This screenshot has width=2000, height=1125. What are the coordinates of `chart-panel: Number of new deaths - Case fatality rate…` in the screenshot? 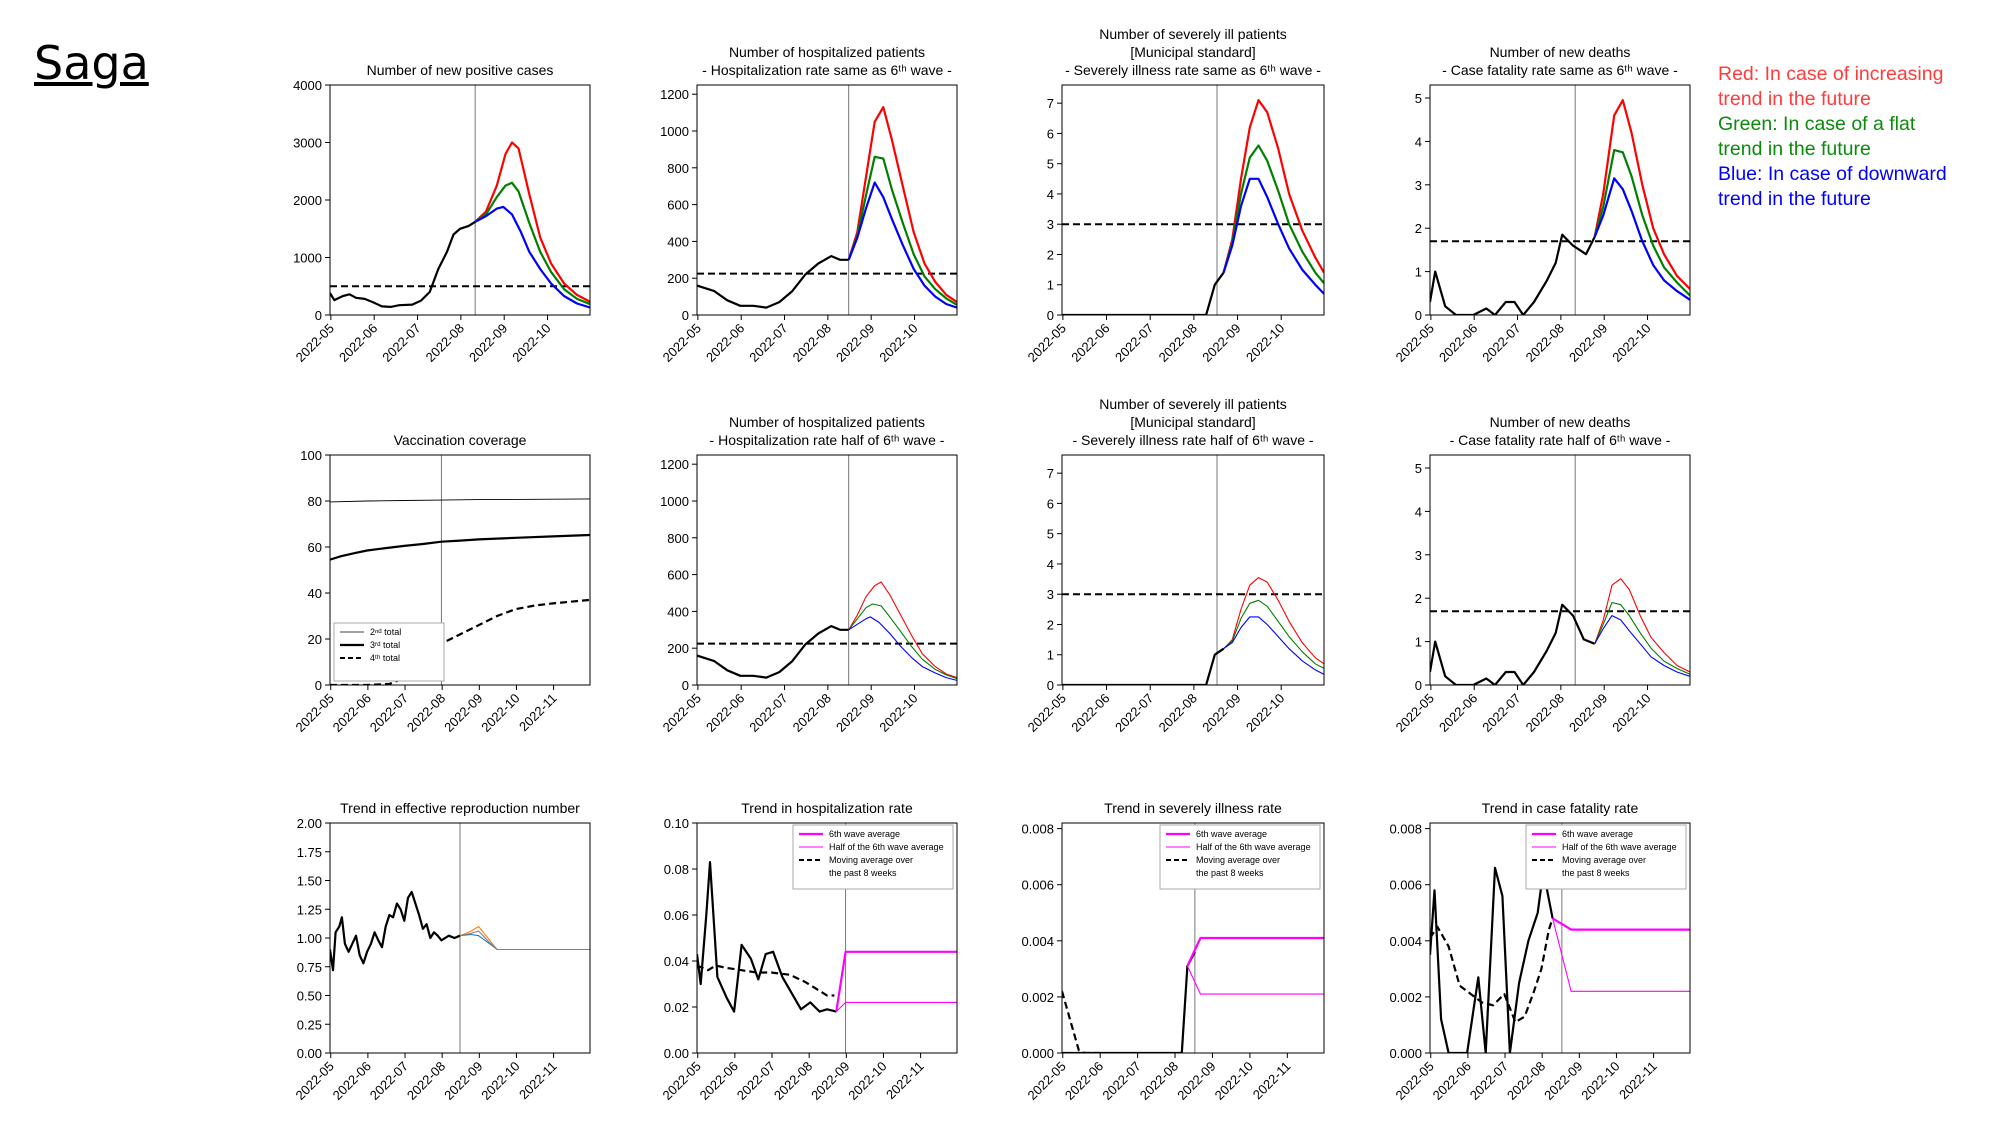 It's located at (1542, 204).